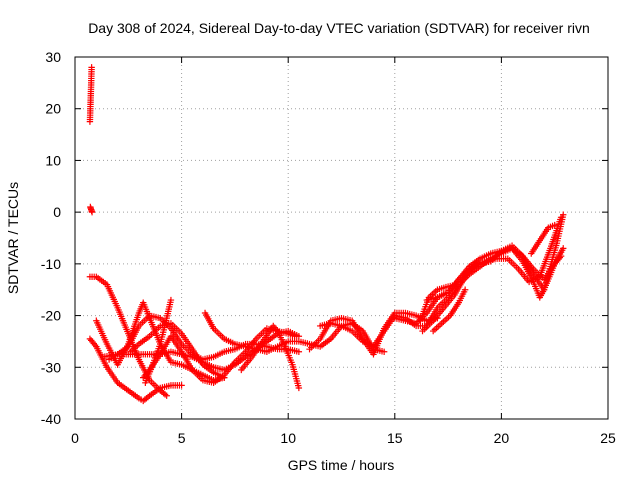 Image resolution: width=640 pixels, height=480 pixels. What do you see at coordinates (135, 370) in the screenshot?
I see `series-track-e` at bounding box center [135, 370].